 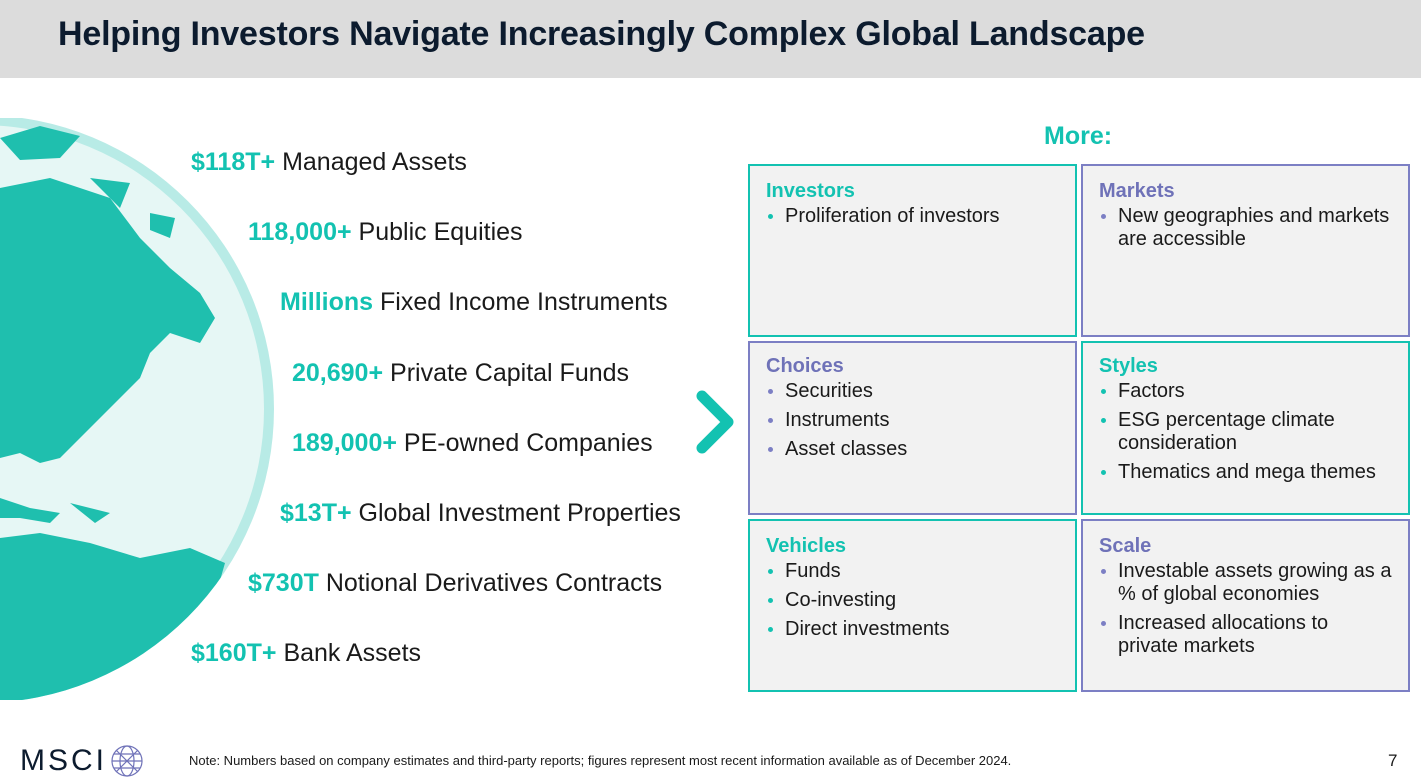 I want to click on stat-label: Fixed Income Instruments, so click(x=524, y=302).